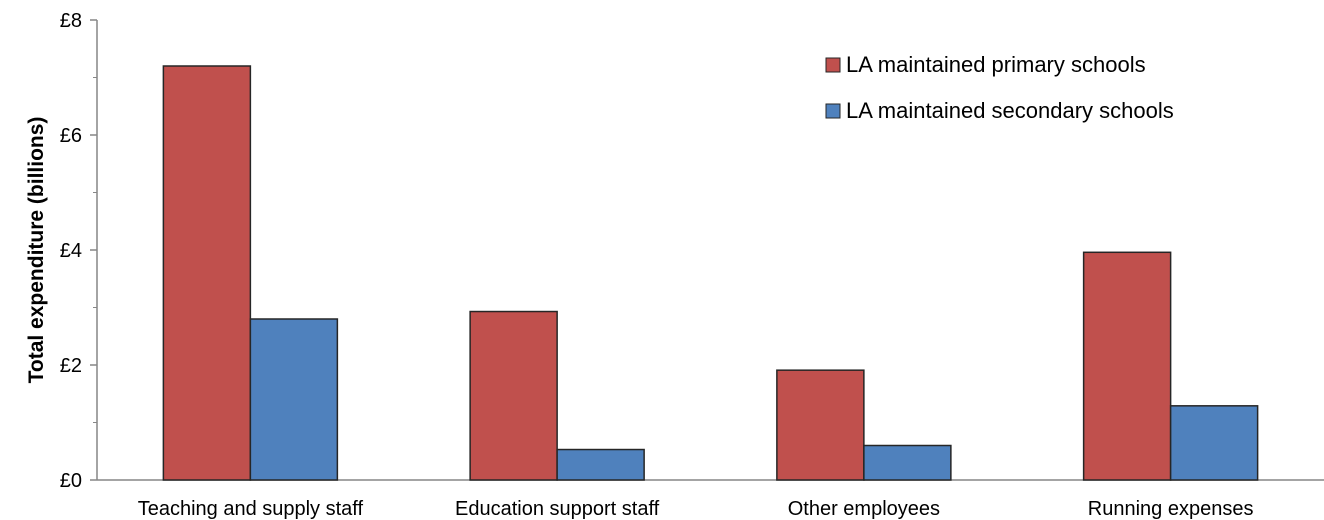 The width and height of the screenshot is (1324, 520). What do you see at coordinates (71, 481) in the screenshot?
I see `y-tick-label: £0` at bounding box center [71, 481].